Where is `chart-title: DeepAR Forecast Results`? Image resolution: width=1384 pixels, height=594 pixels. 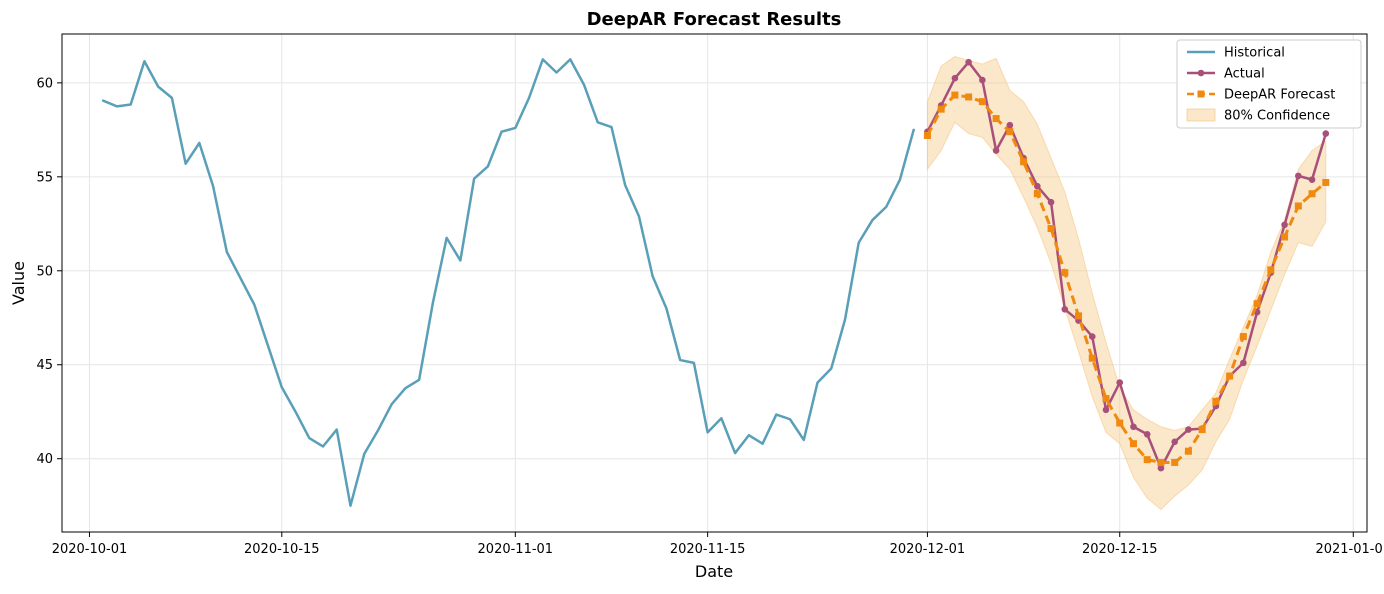
chart-title: DeepAR Forecast Results is located at coordinates (714, 19).